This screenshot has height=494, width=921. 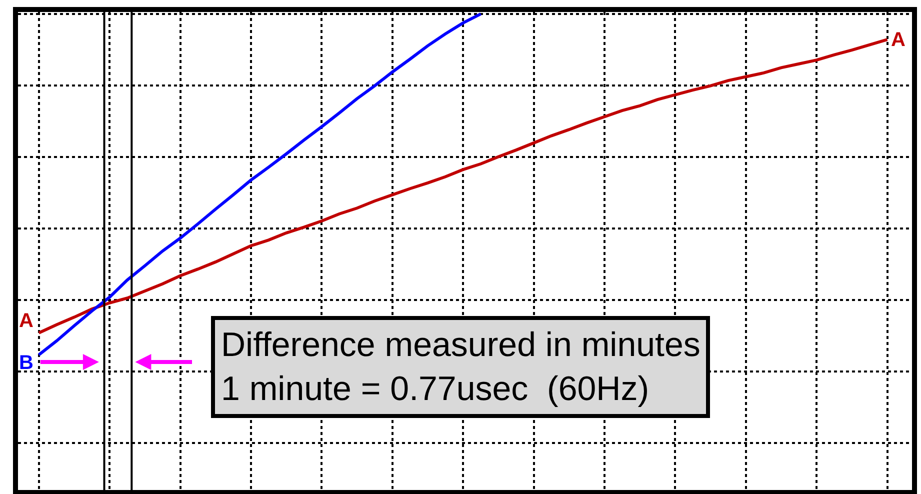 What do you see at coordinates (26, 321) in the screenshot?
I see `text: A` at bounding box center [26, 321].